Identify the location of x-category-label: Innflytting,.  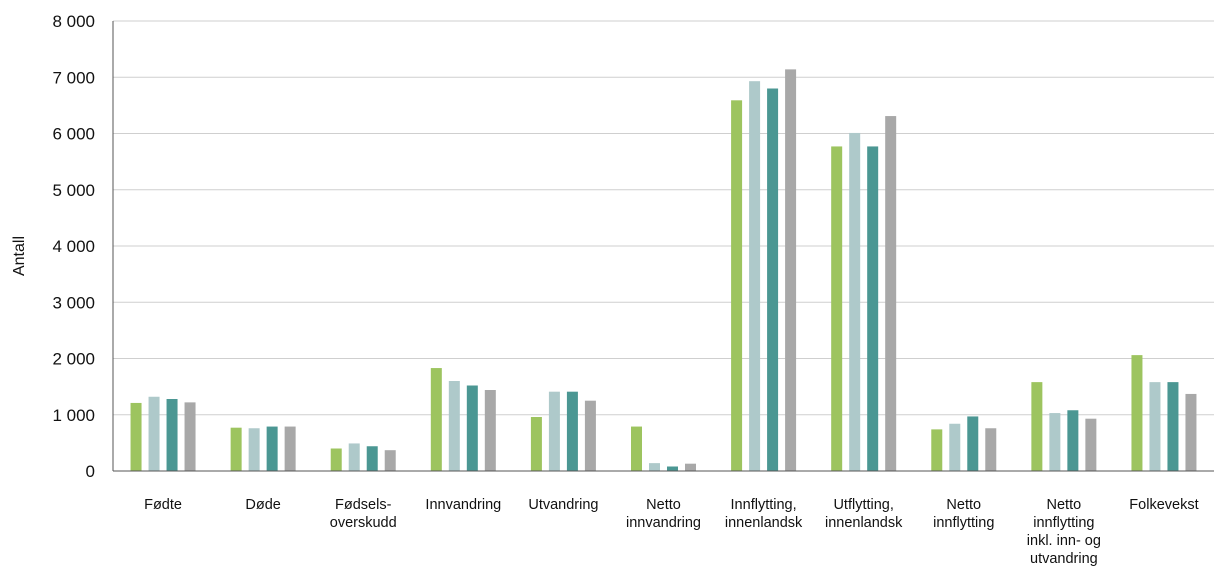
(764, 505).